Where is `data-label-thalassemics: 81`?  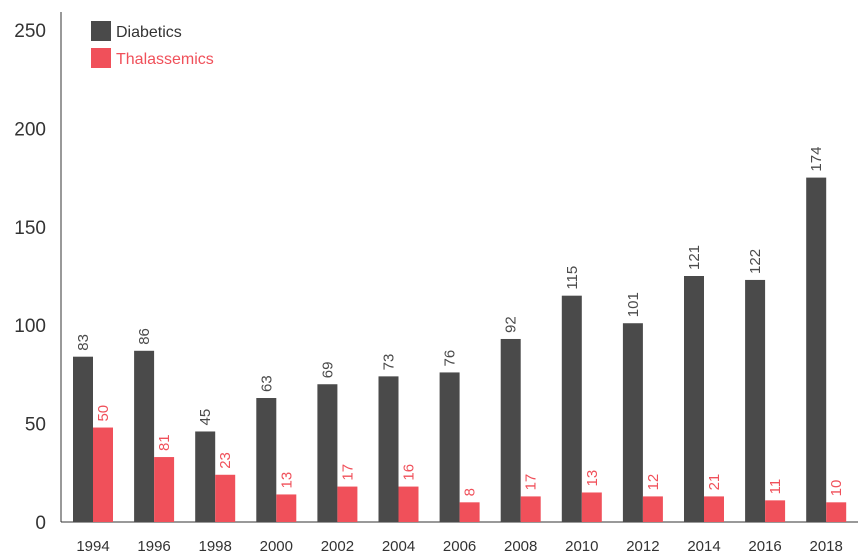
data-label-thalassemics: 81 is located at coordinates (164, 442).